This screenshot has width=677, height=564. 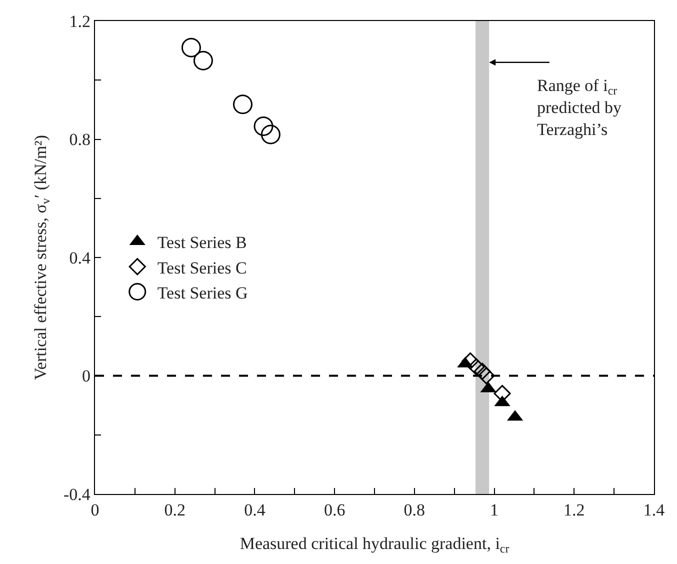 I want to click on annotation: Range of i$_{cr}$ predicted by Terzaghi’s, so click(x=579, y=108).